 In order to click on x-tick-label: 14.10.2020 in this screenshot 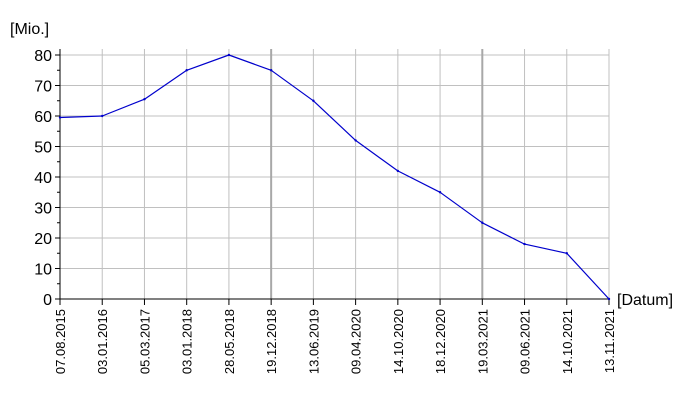, I will do `click(398, 341)`.